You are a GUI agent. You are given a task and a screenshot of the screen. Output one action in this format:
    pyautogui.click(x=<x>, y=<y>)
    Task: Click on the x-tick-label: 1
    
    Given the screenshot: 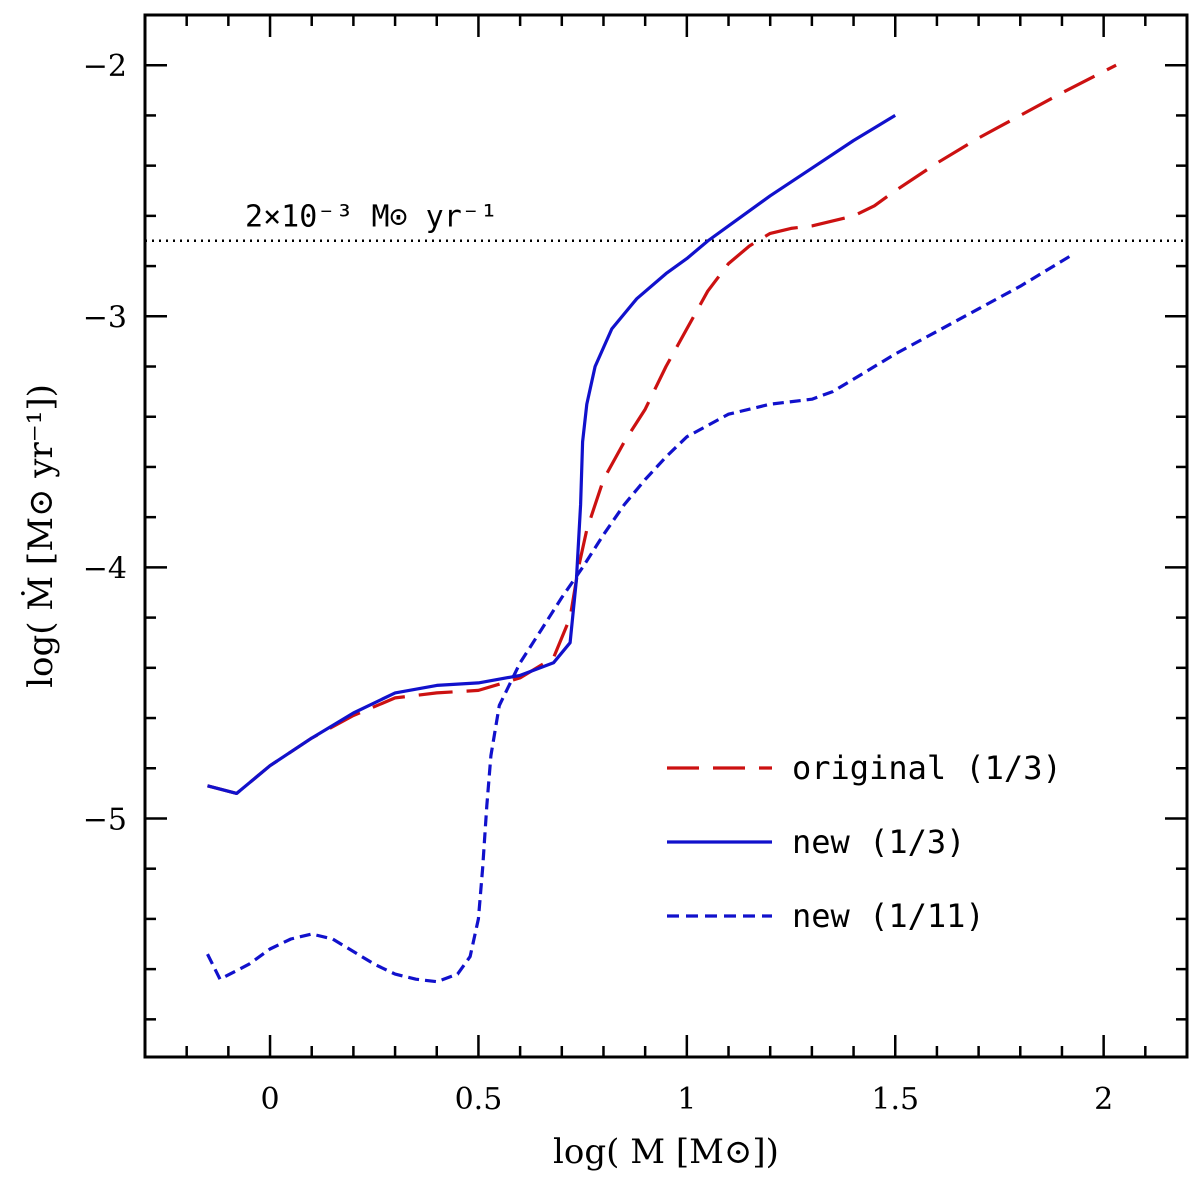 What is the action you would take?
    pyautogui.click(x=686, y=1099)
    